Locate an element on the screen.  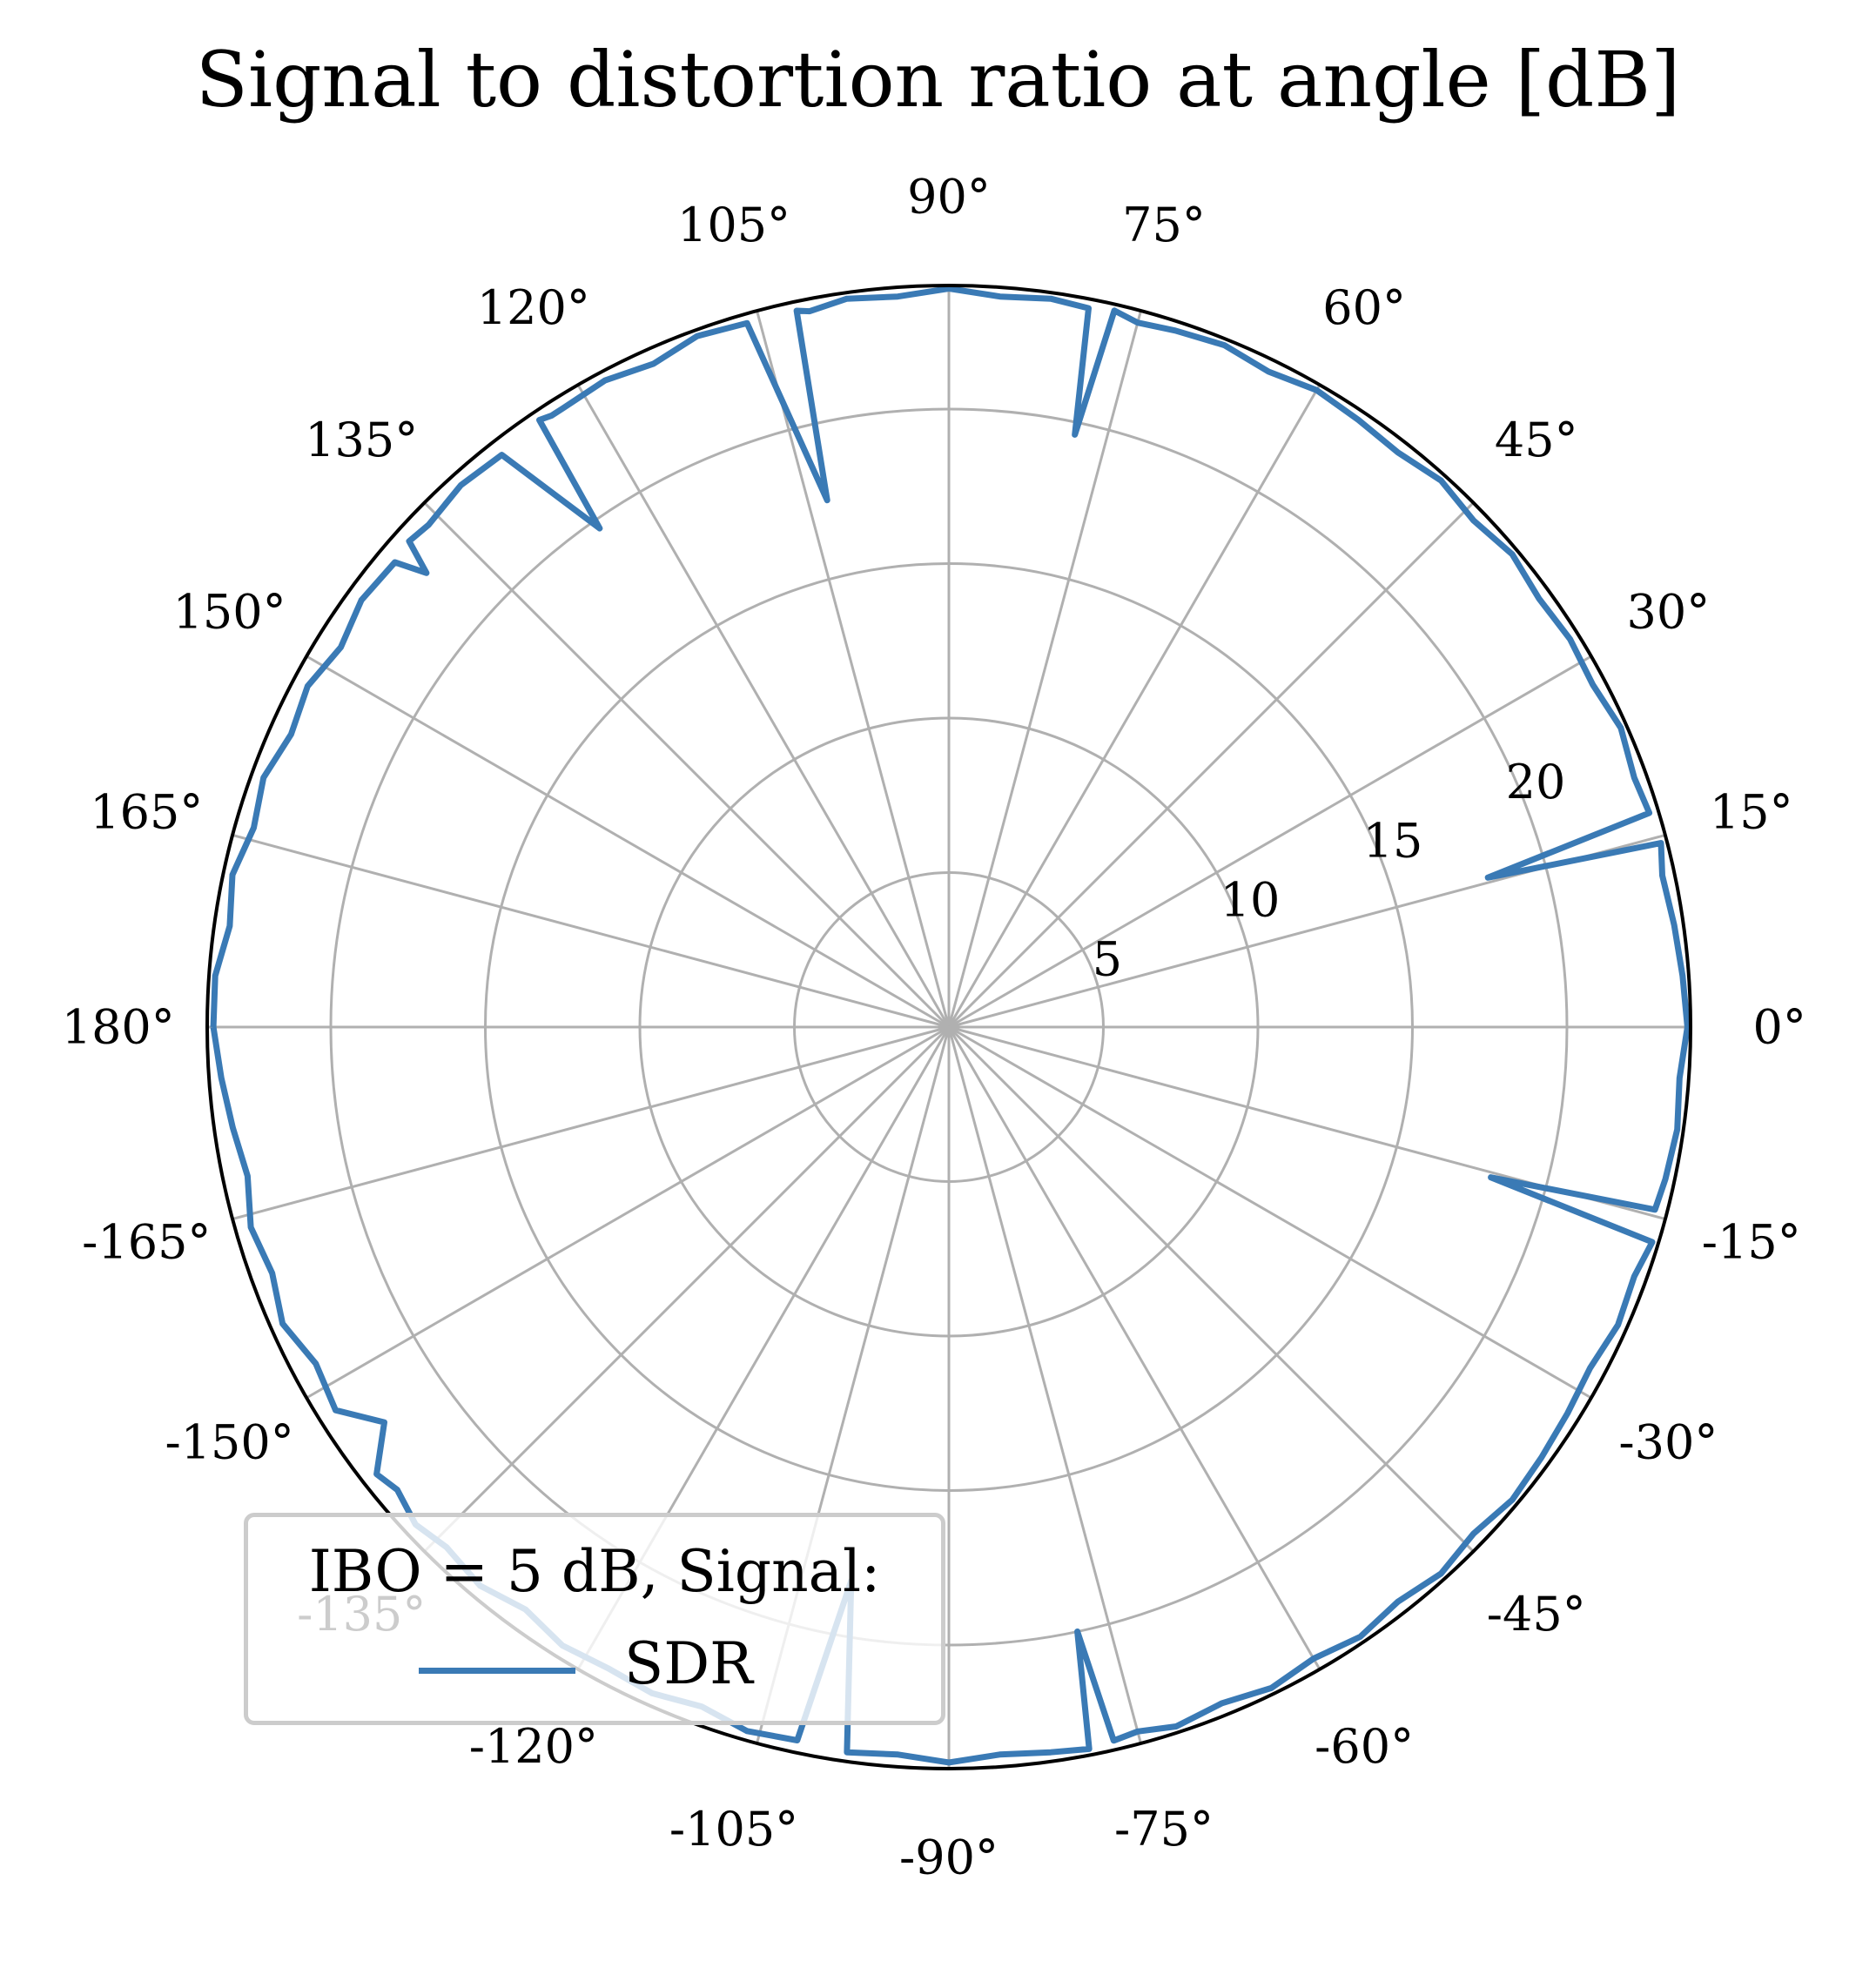
legend-series-swatch is located at coordinates (497, 1671).